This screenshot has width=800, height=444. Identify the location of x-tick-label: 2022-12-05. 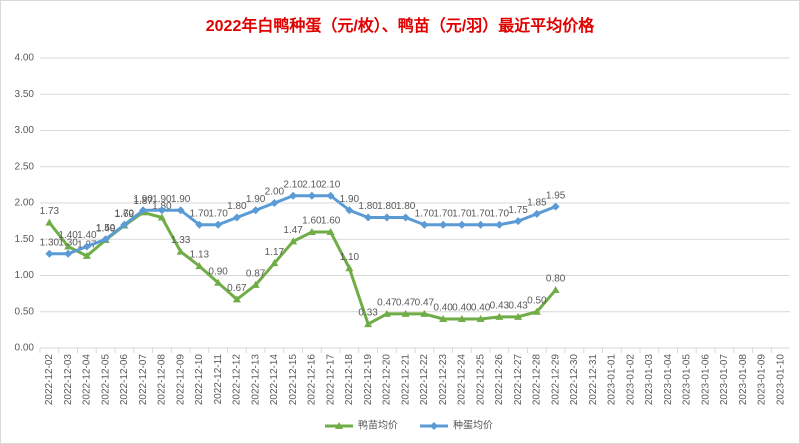
(105, 380).